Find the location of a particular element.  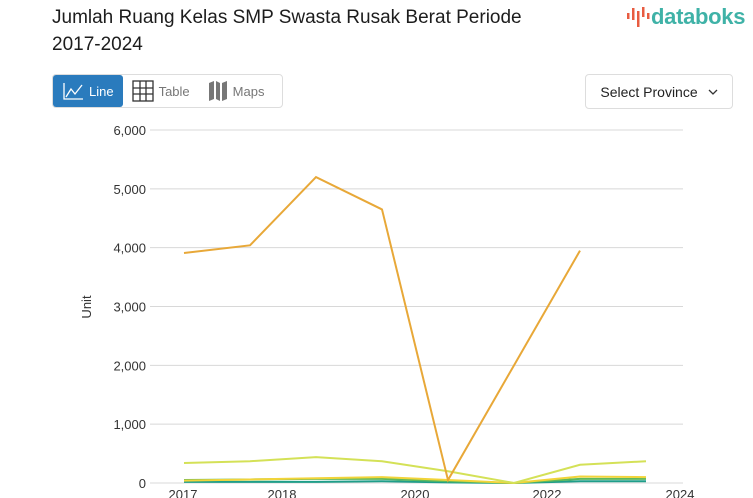

tab-maps: Maps is located at coordinates (236, 91).